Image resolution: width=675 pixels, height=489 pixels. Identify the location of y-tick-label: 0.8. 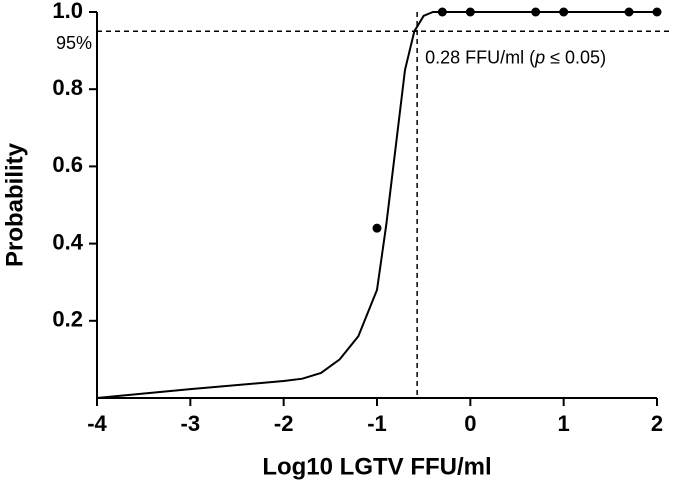
(67, 87).